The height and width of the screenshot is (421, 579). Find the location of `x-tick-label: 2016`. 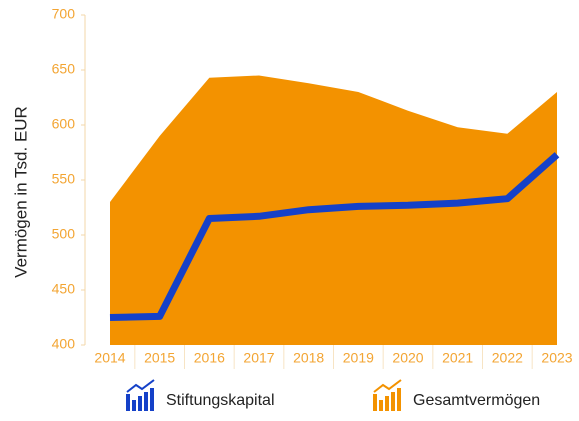

x-tick-label: 2016 is located at coordinates (209, 358).